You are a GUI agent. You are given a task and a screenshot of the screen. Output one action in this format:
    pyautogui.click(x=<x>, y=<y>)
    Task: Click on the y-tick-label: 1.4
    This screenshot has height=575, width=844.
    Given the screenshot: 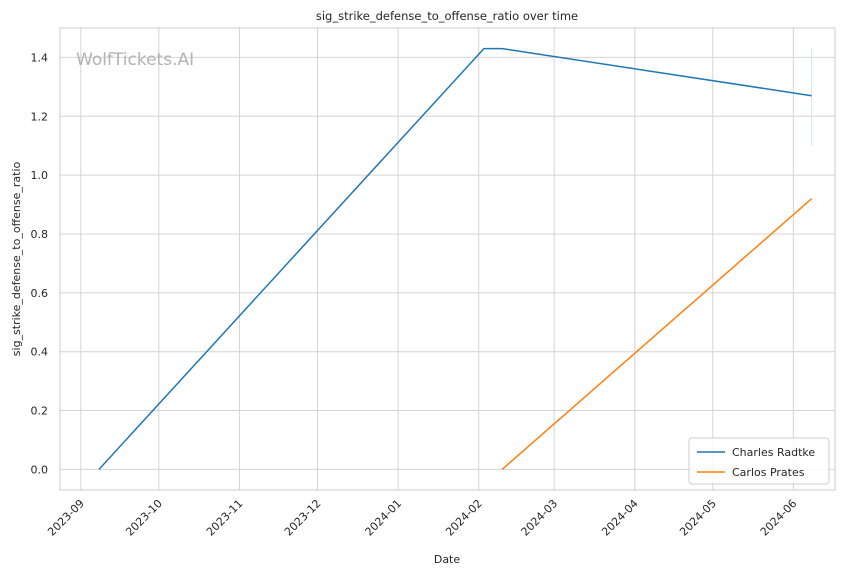 What is the action you would take?
    pyautogui.click(x=40, y=57)
    